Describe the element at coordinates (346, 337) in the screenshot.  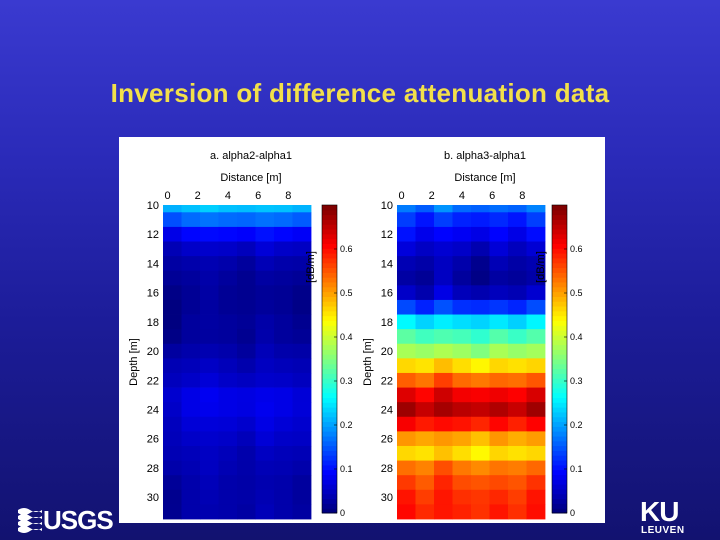
I see `colorbar-tick-label: 0.4` at that location.